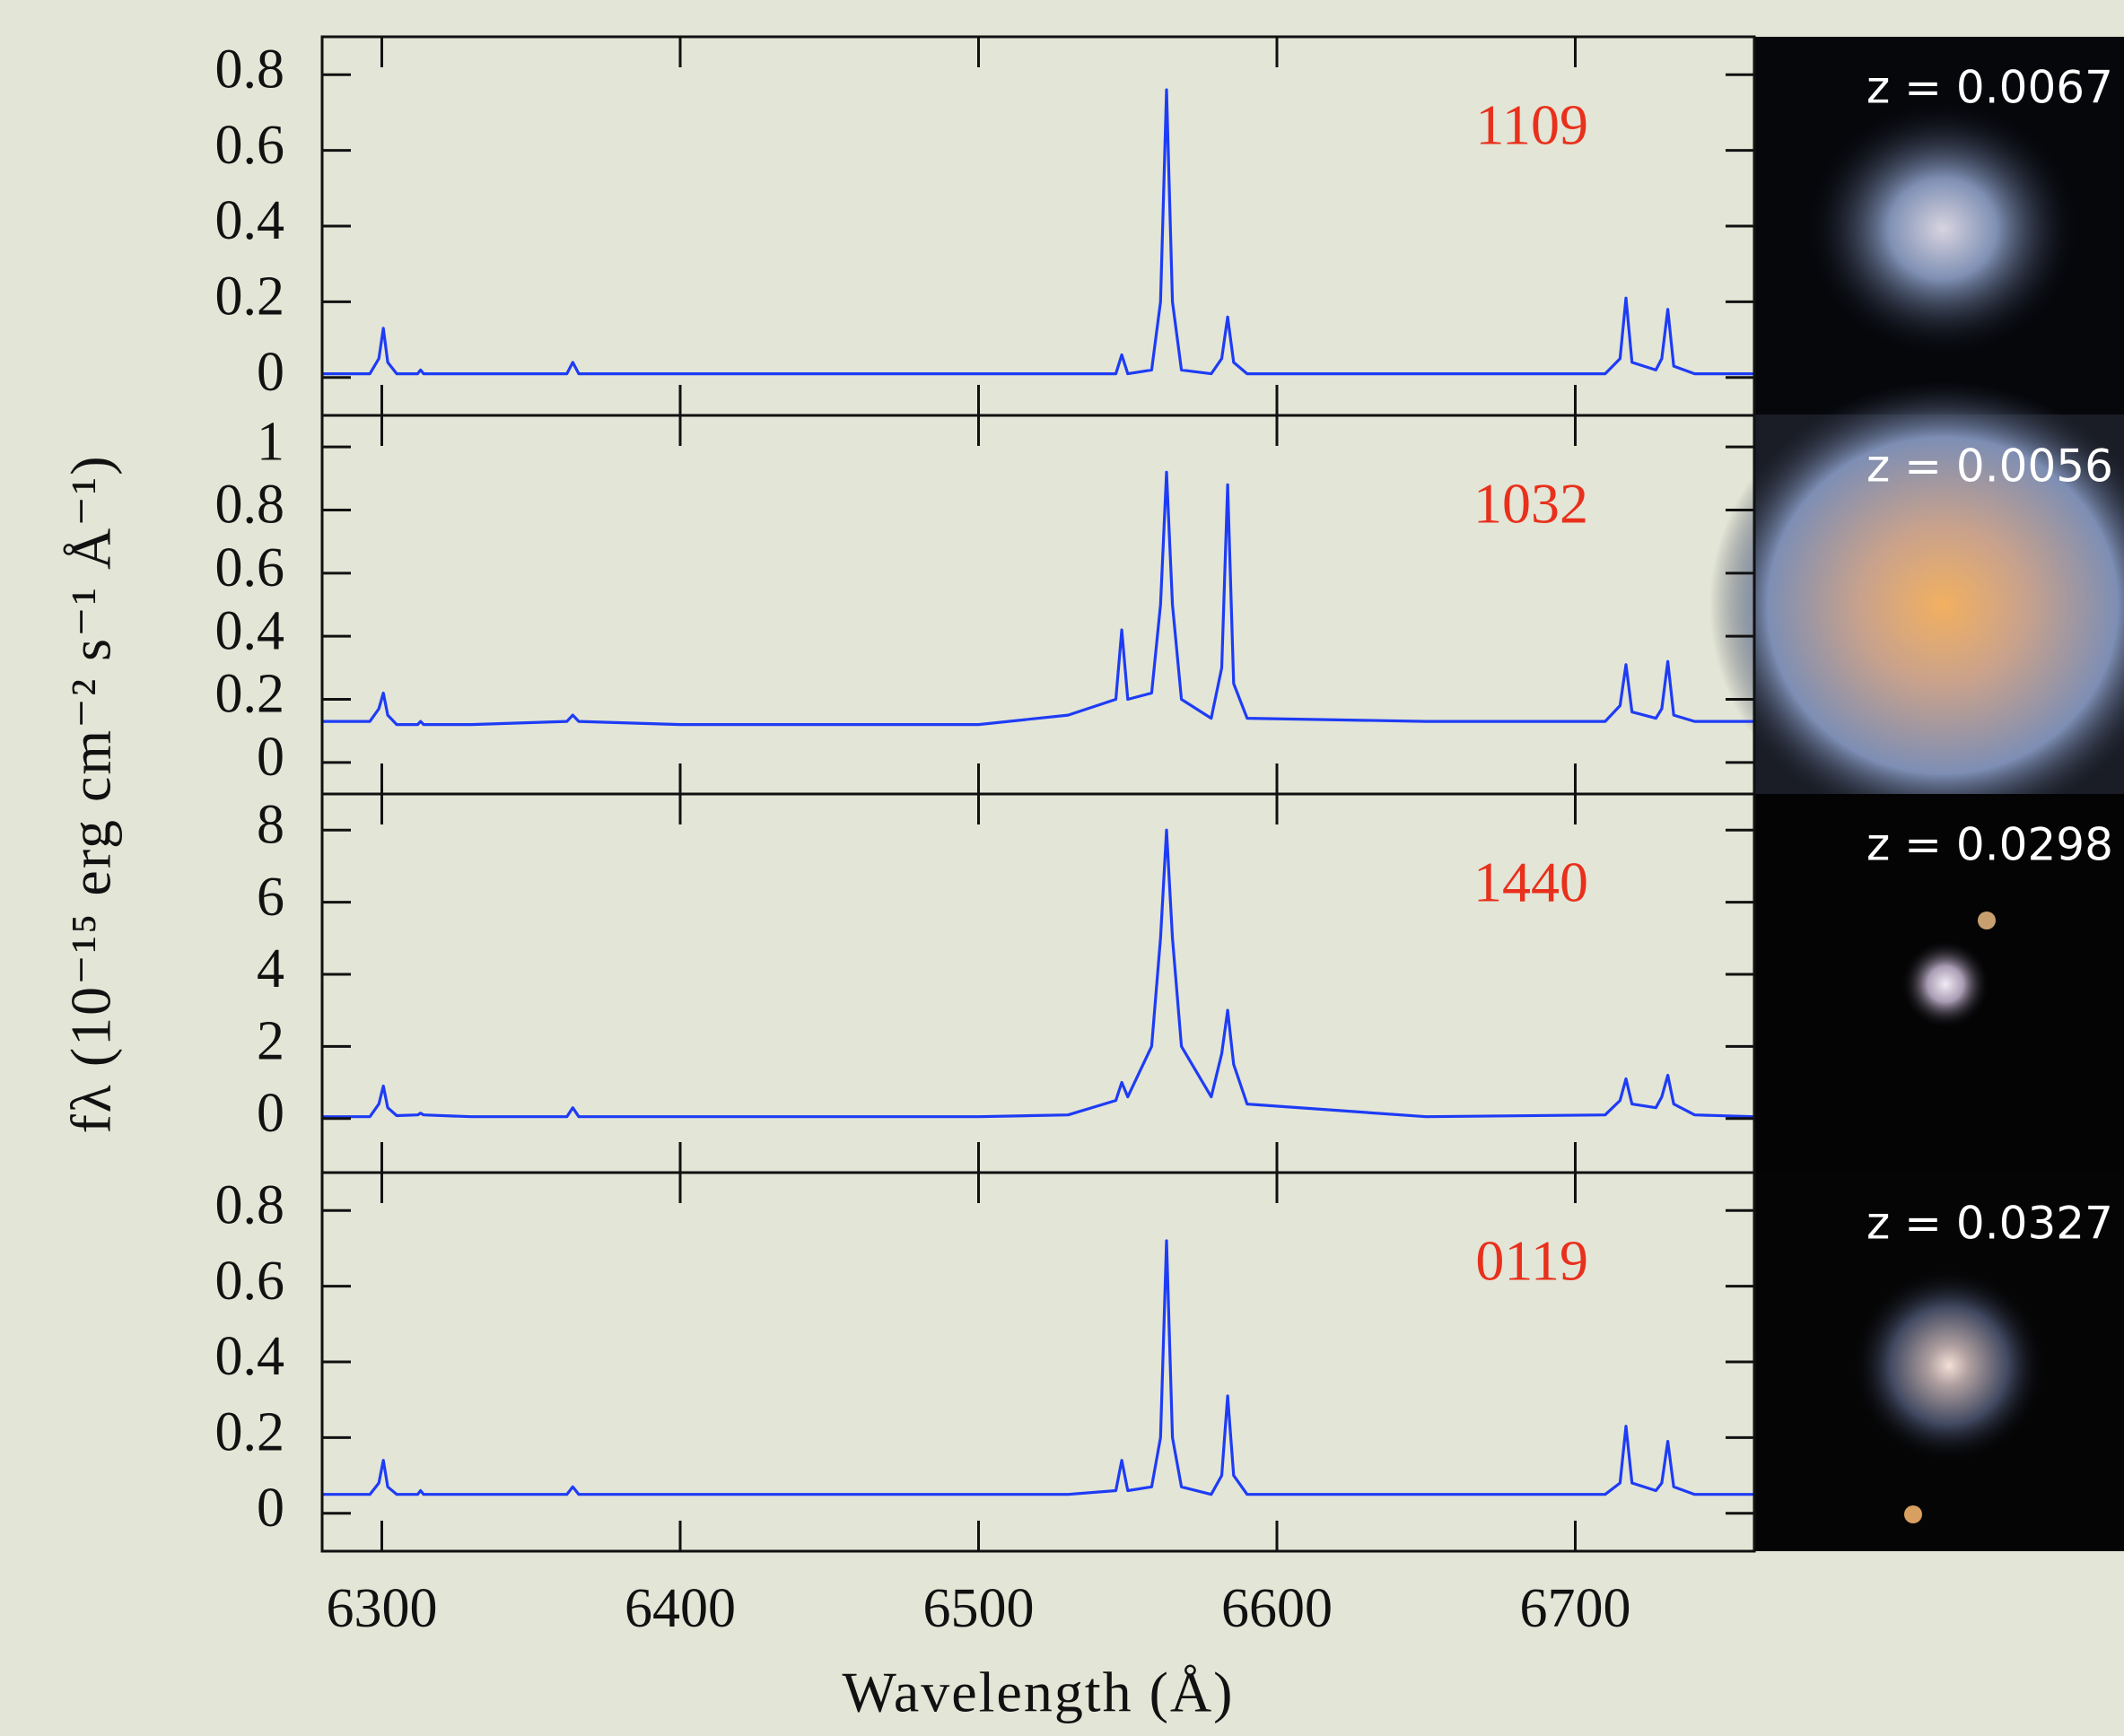 The width and height of the screenshot is (2124, 1736). Describe the element at coordinates (270, 969) in the screenshot. I see `y-tick-label: 4` at that location.